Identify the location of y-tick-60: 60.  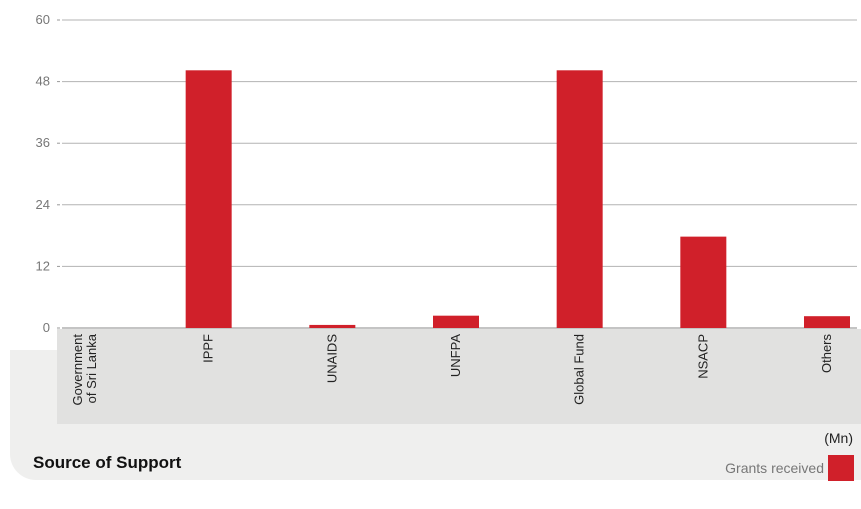
(446, 19).